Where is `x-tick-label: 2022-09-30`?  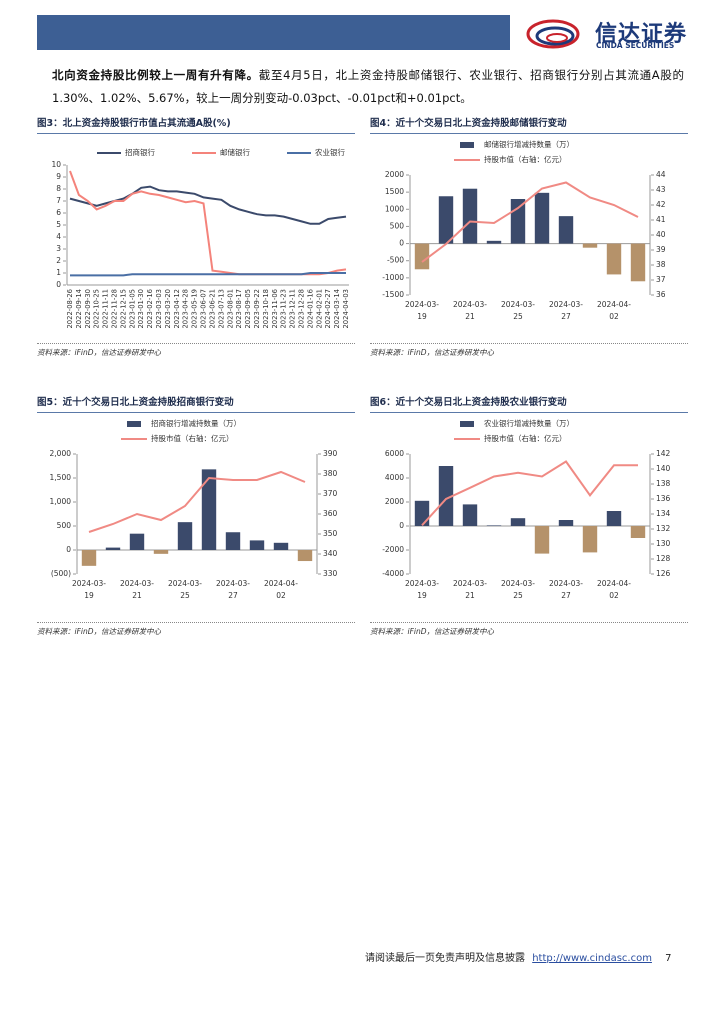
x-tick-label: 2022-09-30 is located at coordinates (88, 309).